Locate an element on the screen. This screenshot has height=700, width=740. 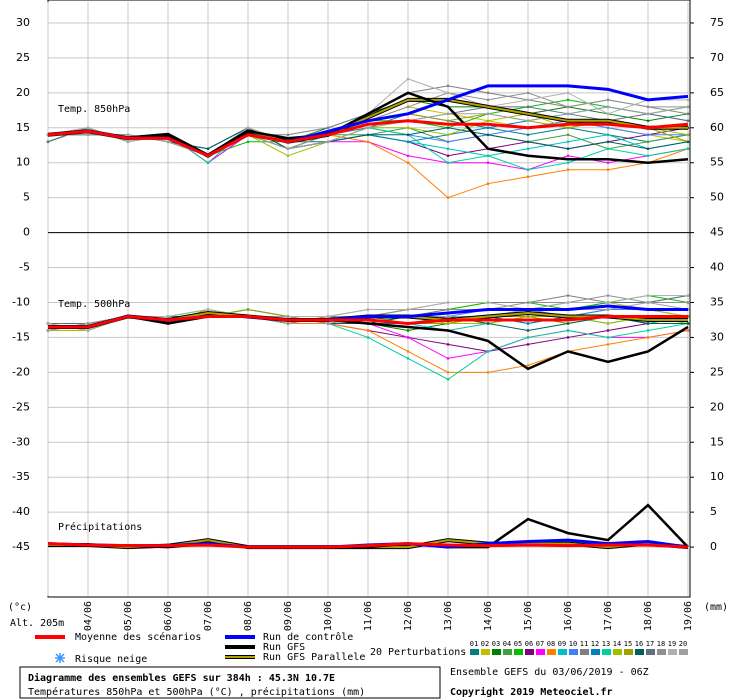
legend-label: 17 is located at coordinates (650, 644).